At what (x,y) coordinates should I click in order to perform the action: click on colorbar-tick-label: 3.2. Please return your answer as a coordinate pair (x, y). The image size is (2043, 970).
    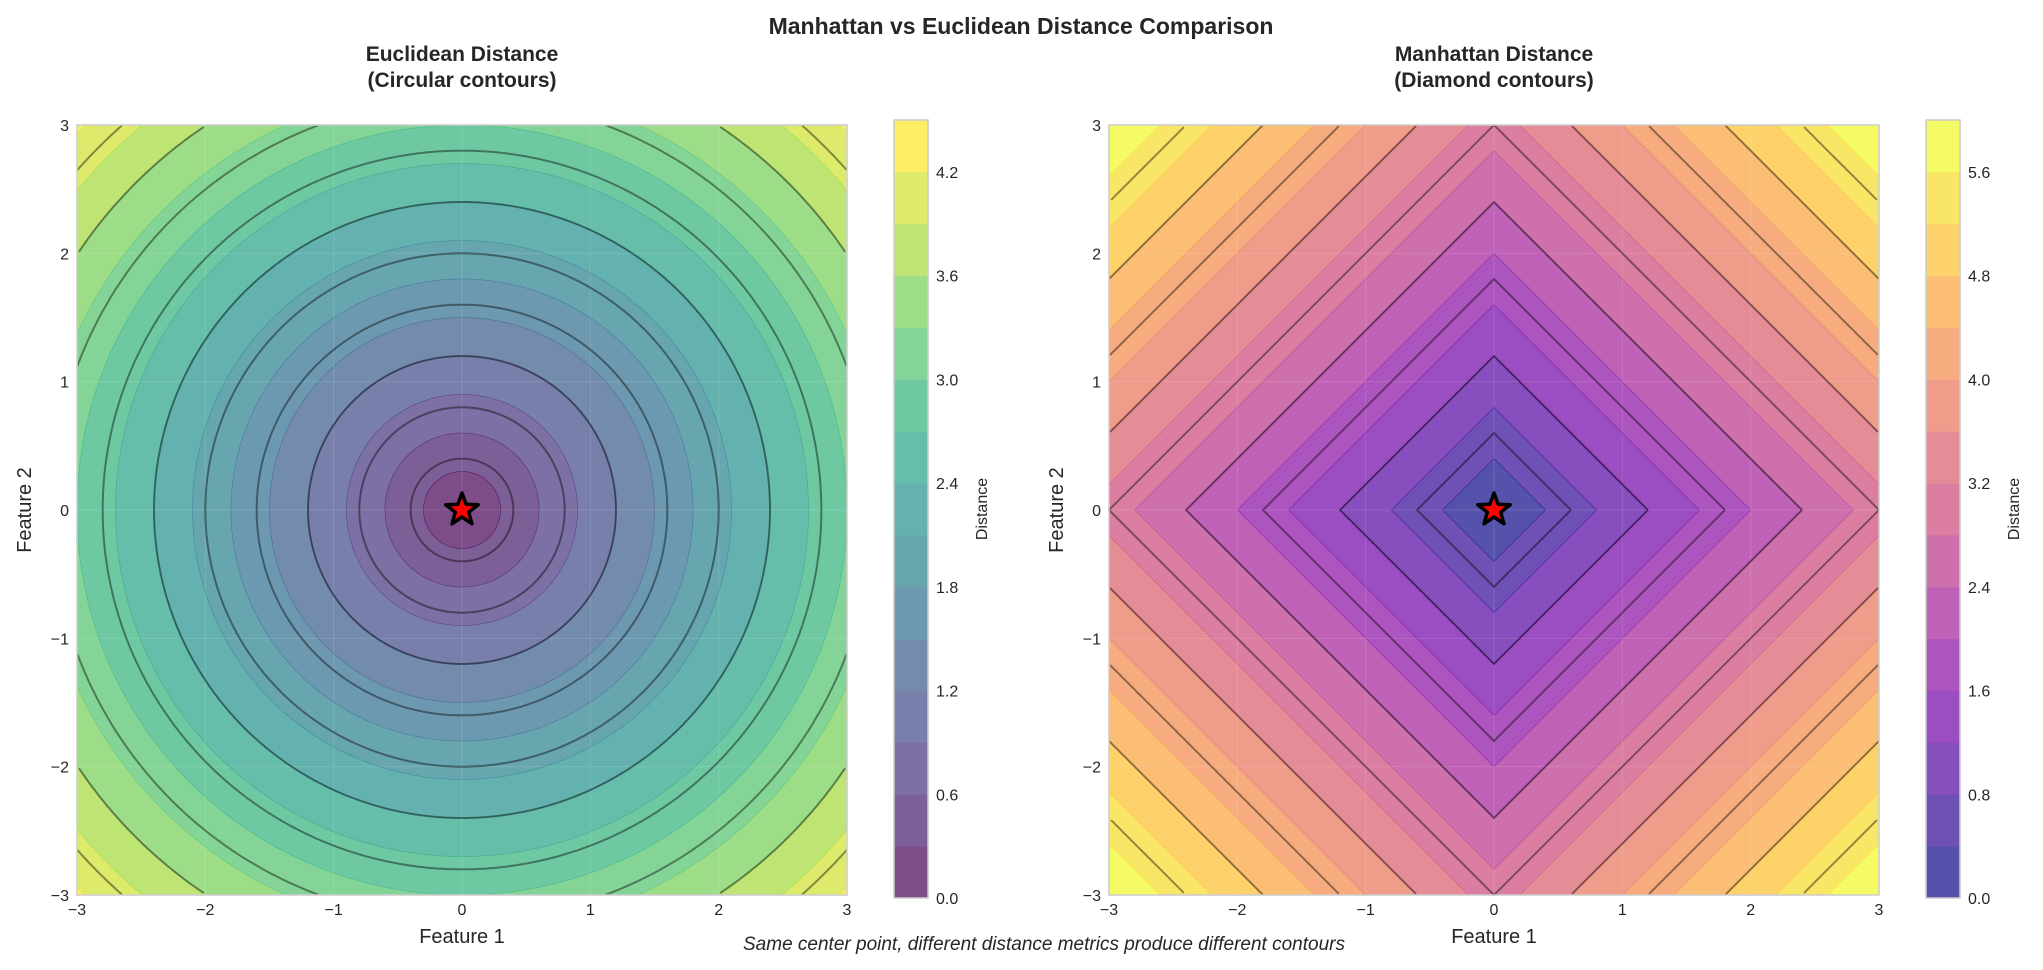
    Looking at the image, I should click on (1979, 484).